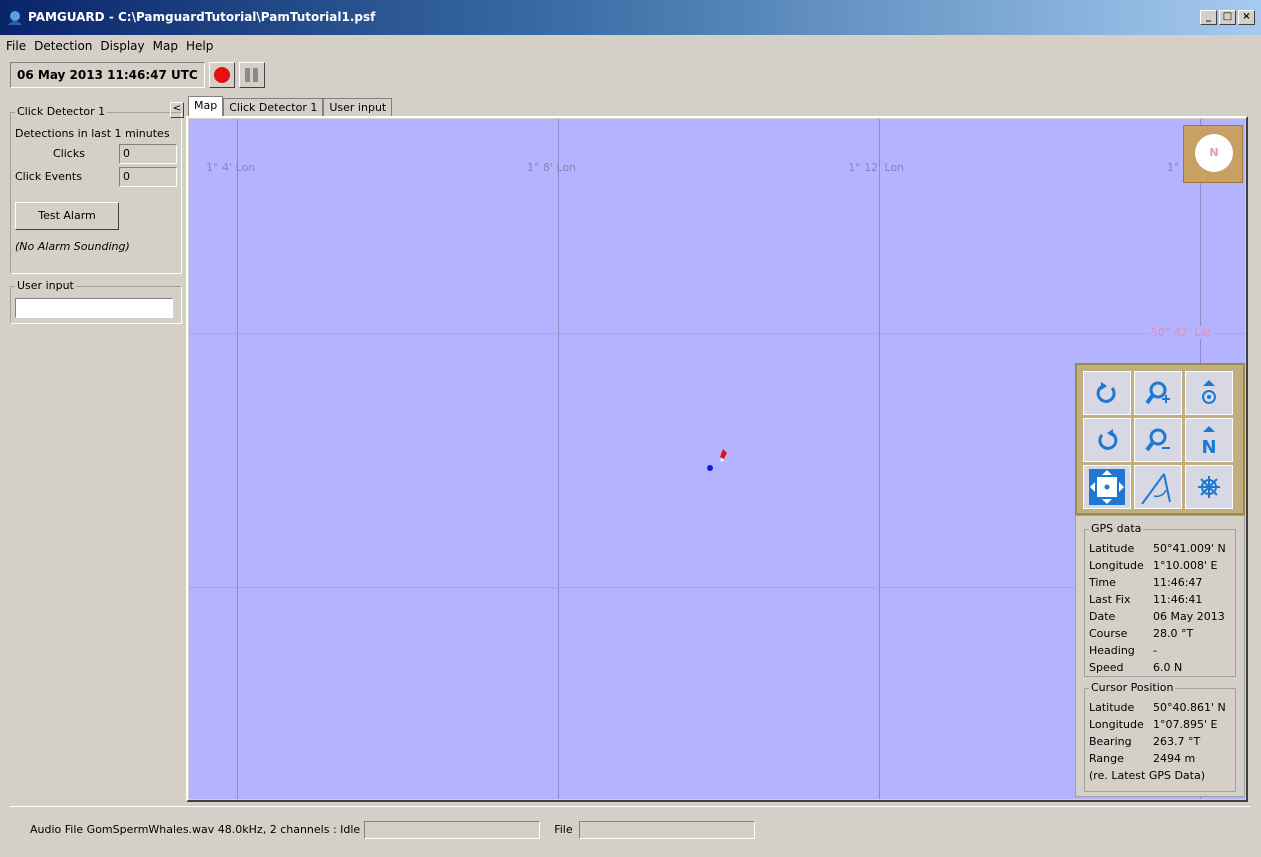 Image resolution: width=1261 pixels, height=857 pixels. I want to click on center-map-icon, so click(1107, 487).